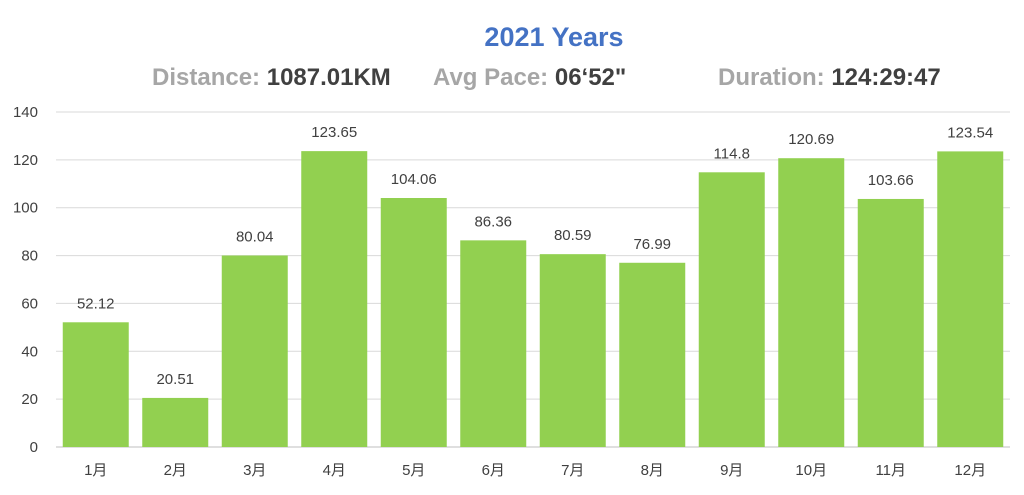  Describe the element at coordinates (29, 399) in the screenshot. I see `y-tick-label: 20` at that location.